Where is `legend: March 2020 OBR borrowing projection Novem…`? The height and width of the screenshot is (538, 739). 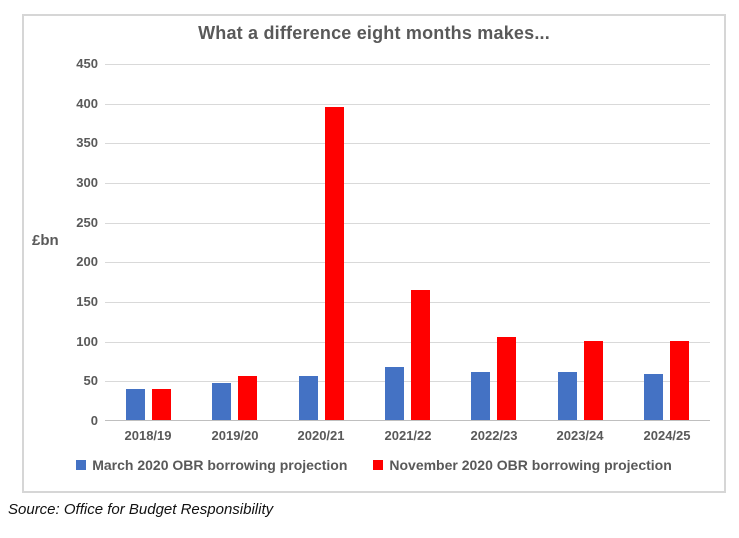 legend: March 2020 OBR borrowing projection Novem… is located at coordinates (374, 465).